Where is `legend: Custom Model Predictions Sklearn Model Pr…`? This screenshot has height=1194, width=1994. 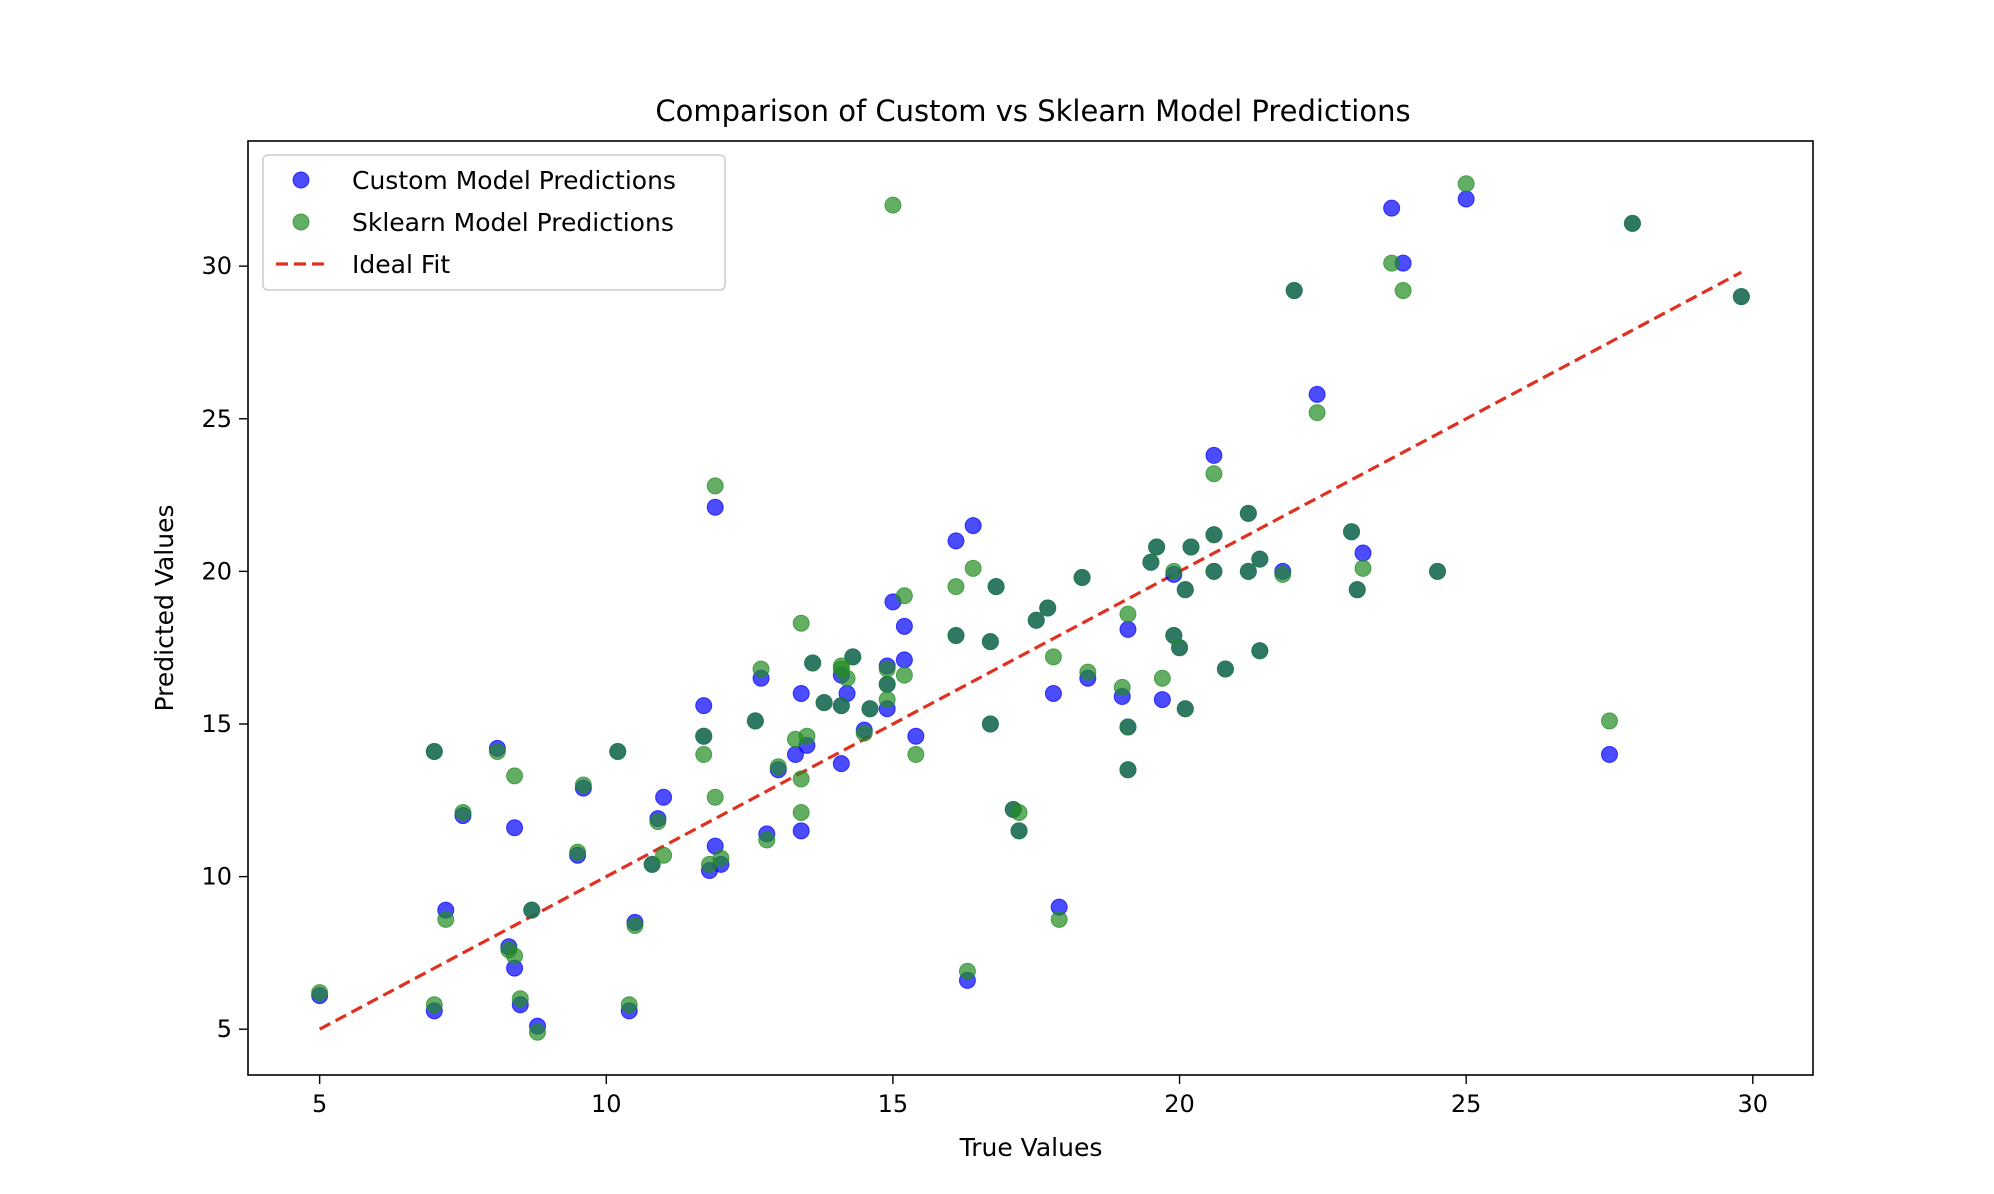
legend: Custom Model Predictions Sklearn Model Pr… is located at coordinates (494, 222).